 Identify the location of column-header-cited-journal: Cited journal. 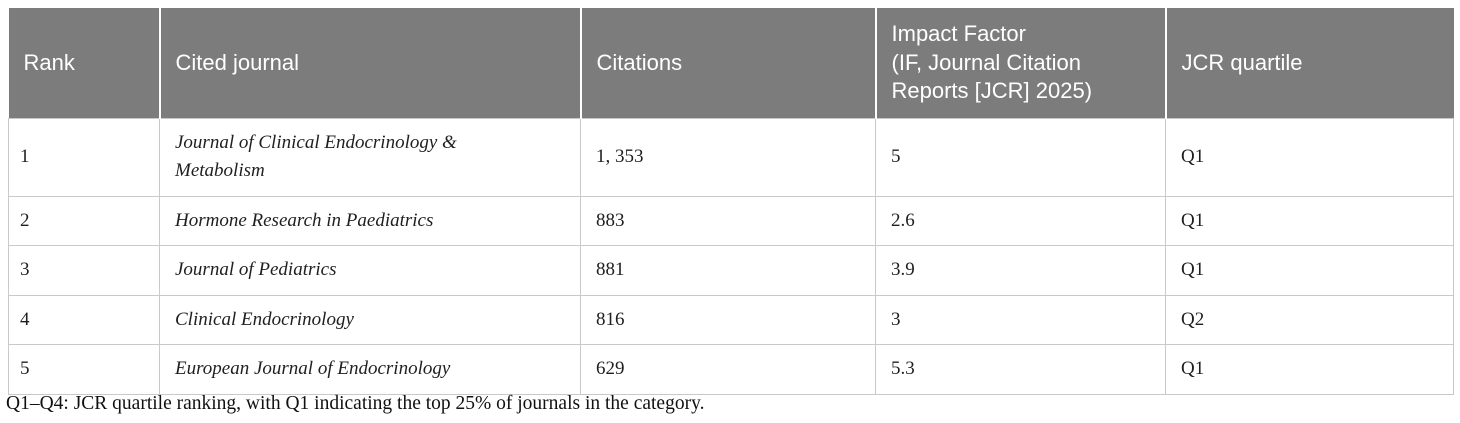
(369, 63).